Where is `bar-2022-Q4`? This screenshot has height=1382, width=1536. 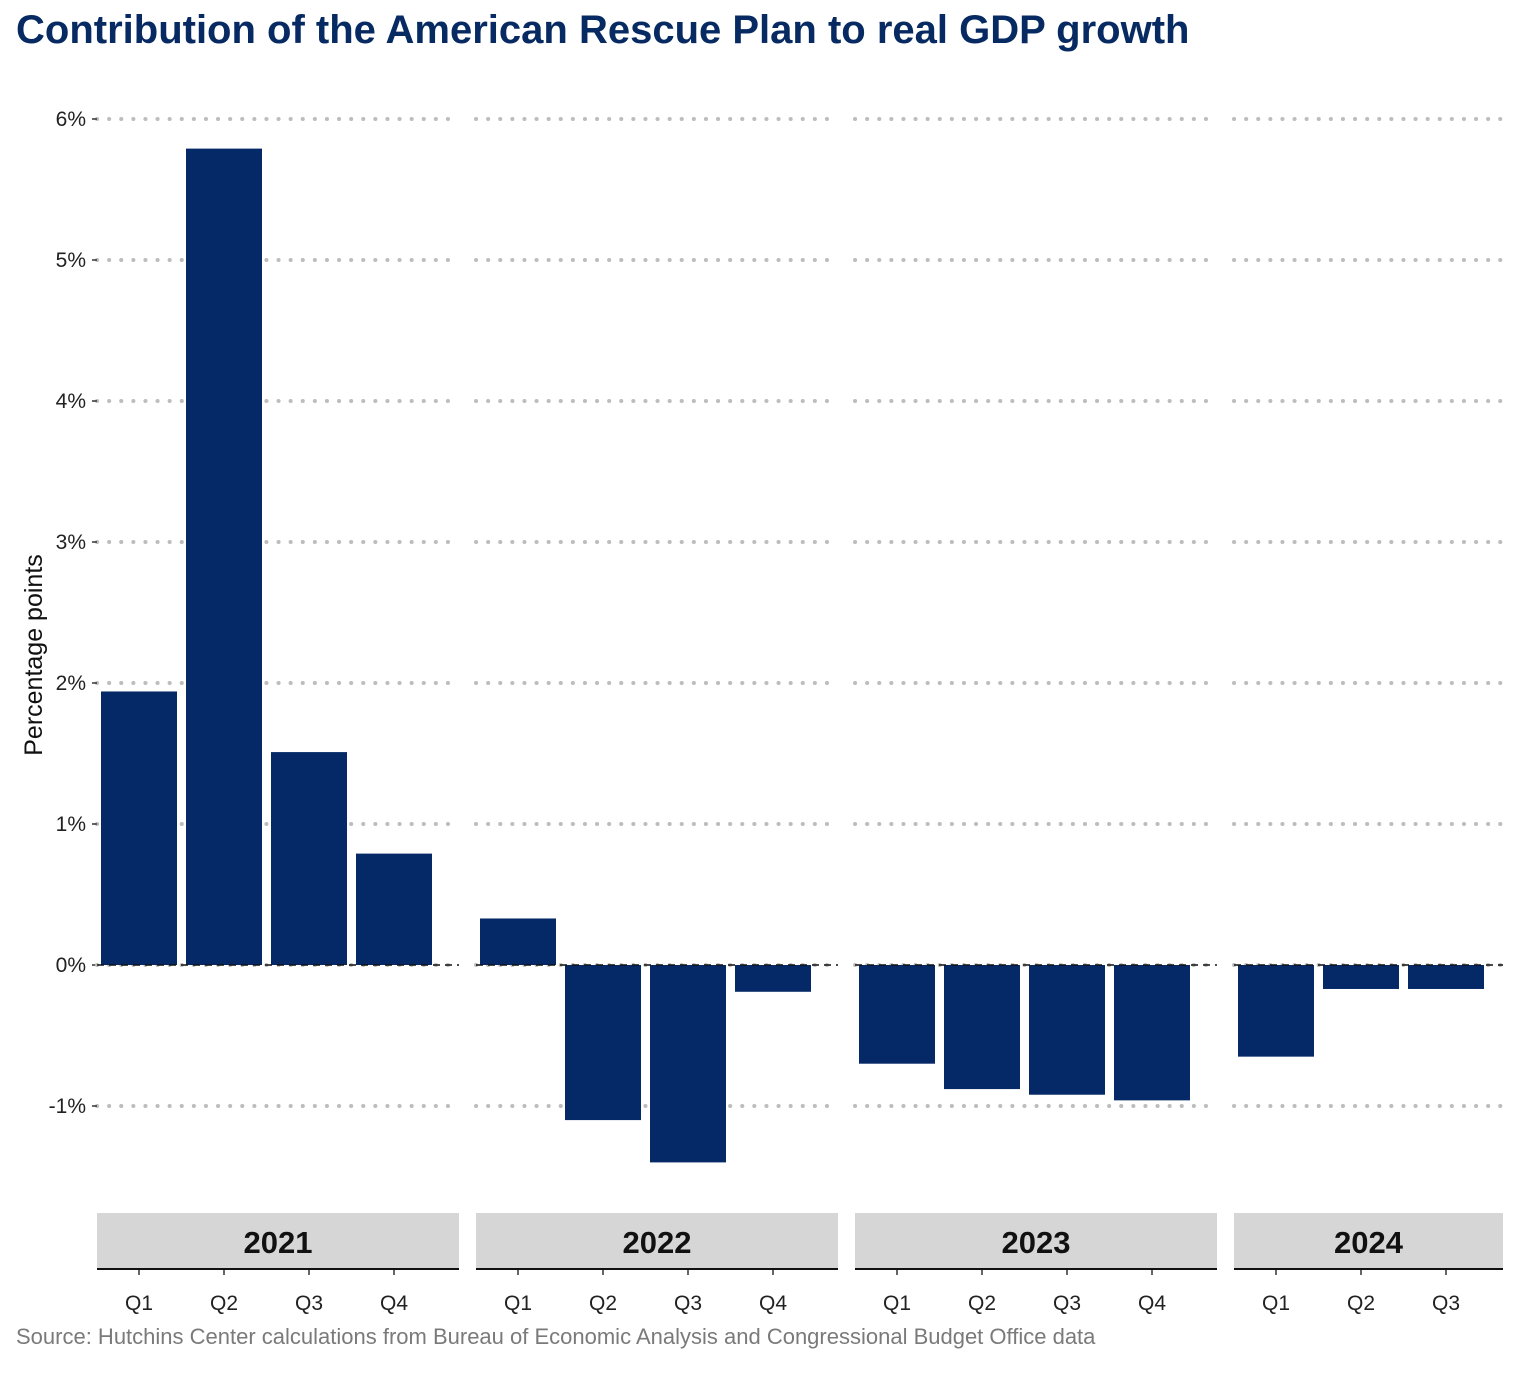
bar-2022-Q4 is located at coordinates (773, 978).